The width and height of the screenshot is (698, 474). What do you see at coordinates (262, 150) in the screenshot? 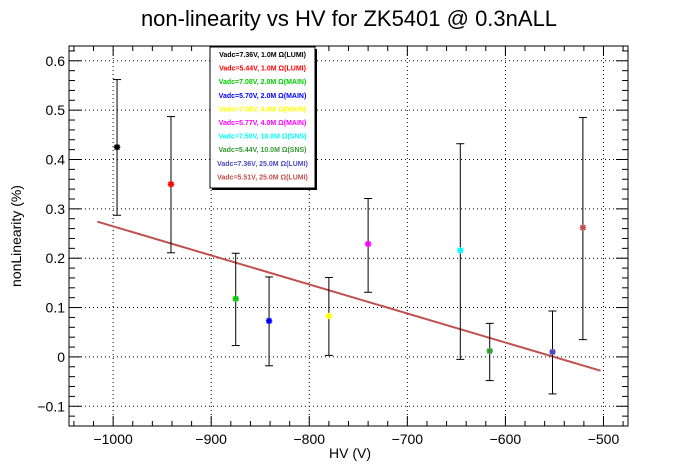
I see `legend-entry: Vadc=5.44V, 10.0M Ω(SNS)` at bounding box center [262, 150].